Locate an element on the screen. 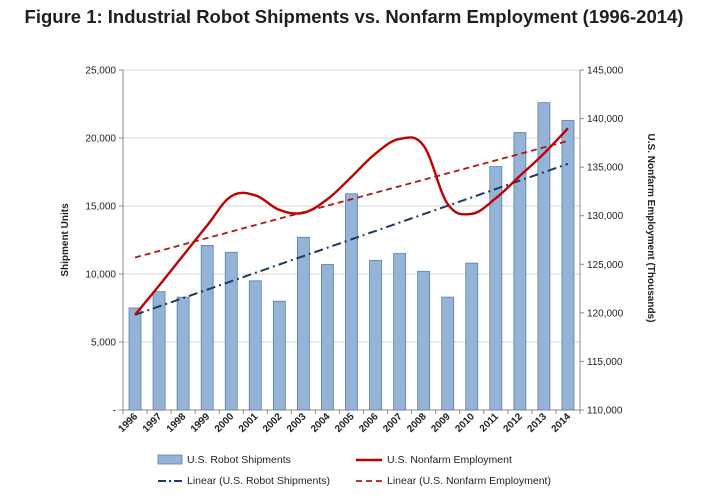  y2-tick-label: 110,000 is located at coordinates (605, 411).